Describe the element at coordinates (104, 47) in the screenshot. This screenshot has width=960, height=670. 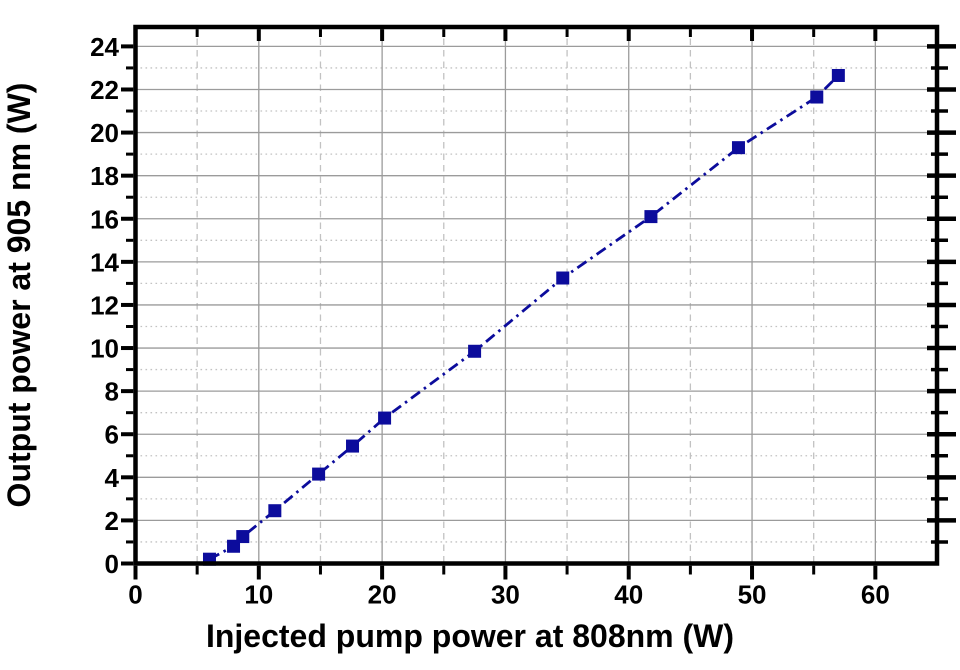
I see `y-tick-label: 24` at that location.